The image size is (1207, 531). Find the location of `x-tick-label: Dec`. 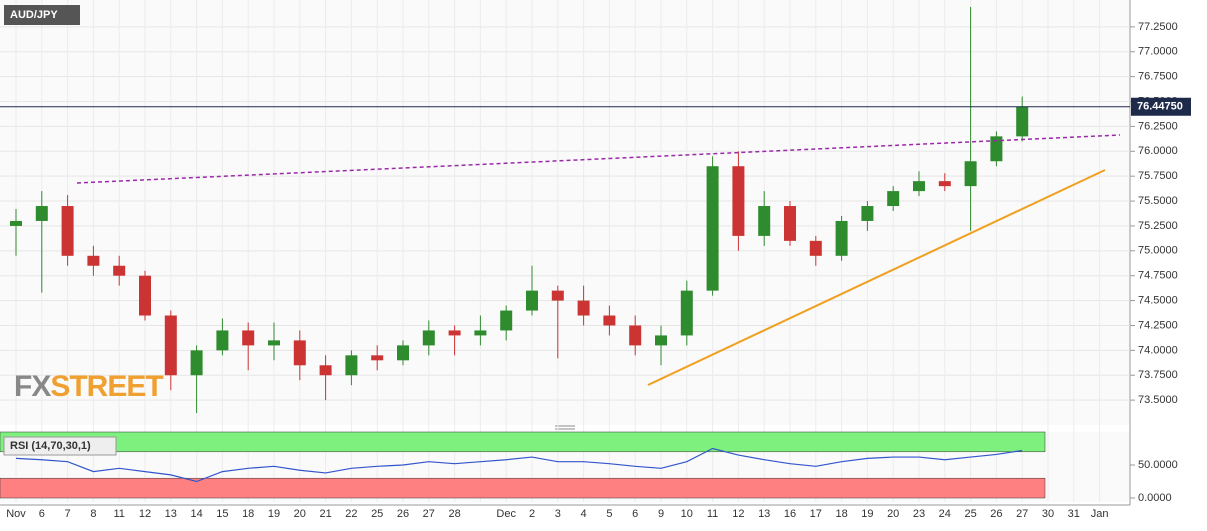

x-tick-label: Dec is located at coordinates (506, 514).